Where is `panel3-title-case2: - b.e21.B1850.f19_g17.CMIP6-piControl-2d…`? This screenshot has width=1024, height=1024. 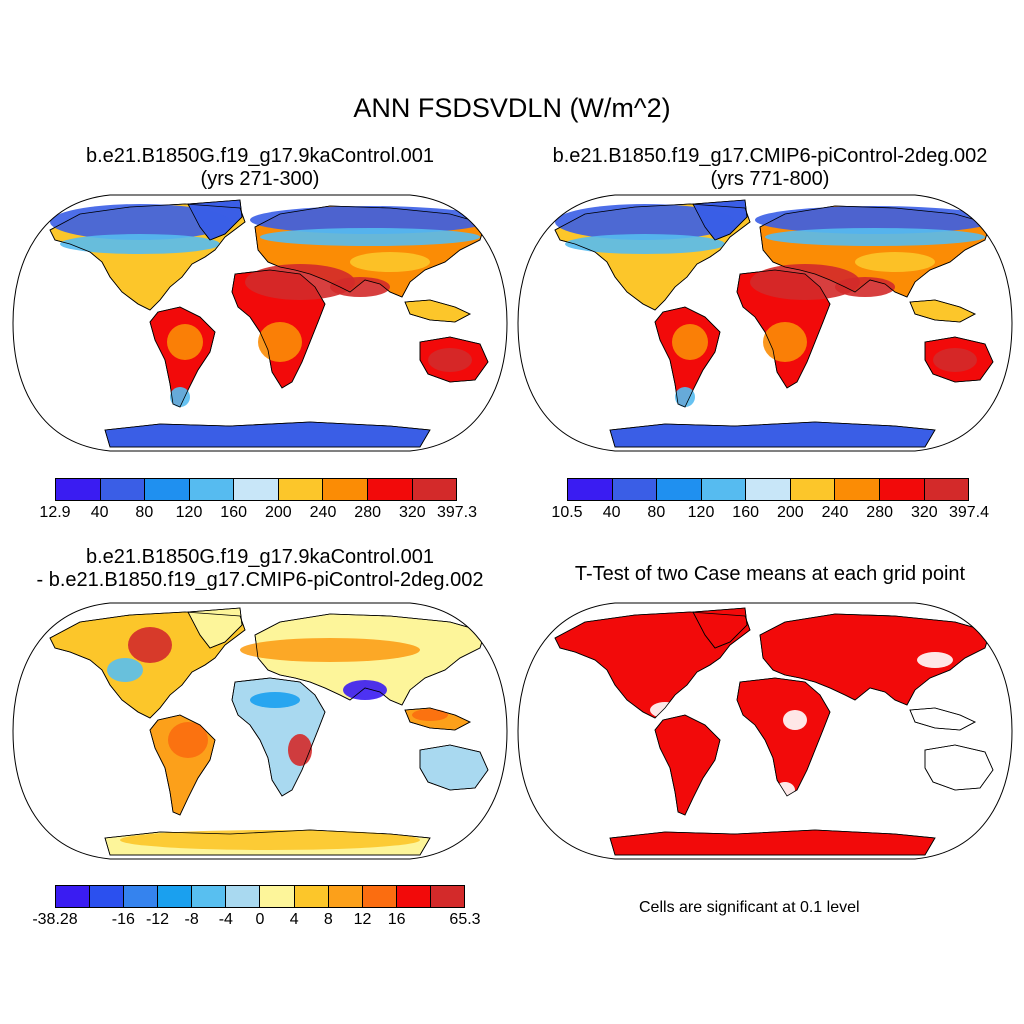 panel3-title-case2: - b.e21.B1850.f19_g17.CMIP6-piControl-2d… is located at coordinates (260, 580).